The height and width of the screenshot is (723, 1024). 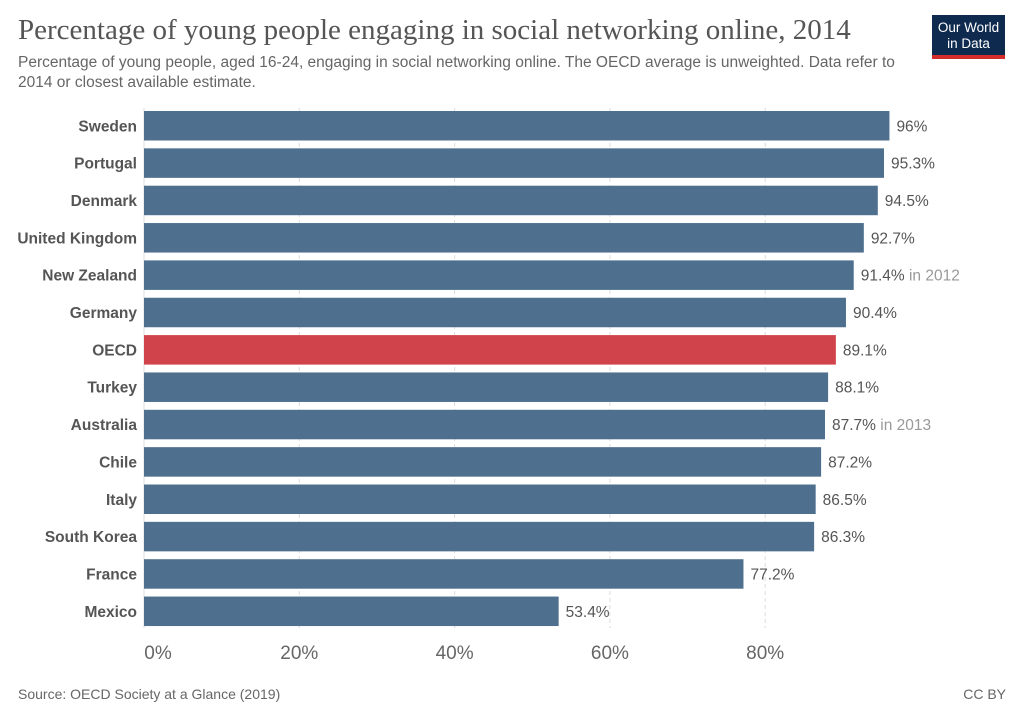 I want to click on value-label: 86.3%, so click(x=843, y=537).